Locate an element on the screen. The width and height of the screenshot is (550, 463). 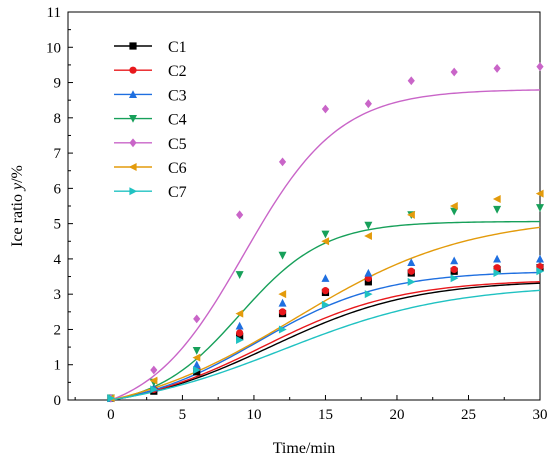
legend-marker-c1 is located at coordinates (133, 46).